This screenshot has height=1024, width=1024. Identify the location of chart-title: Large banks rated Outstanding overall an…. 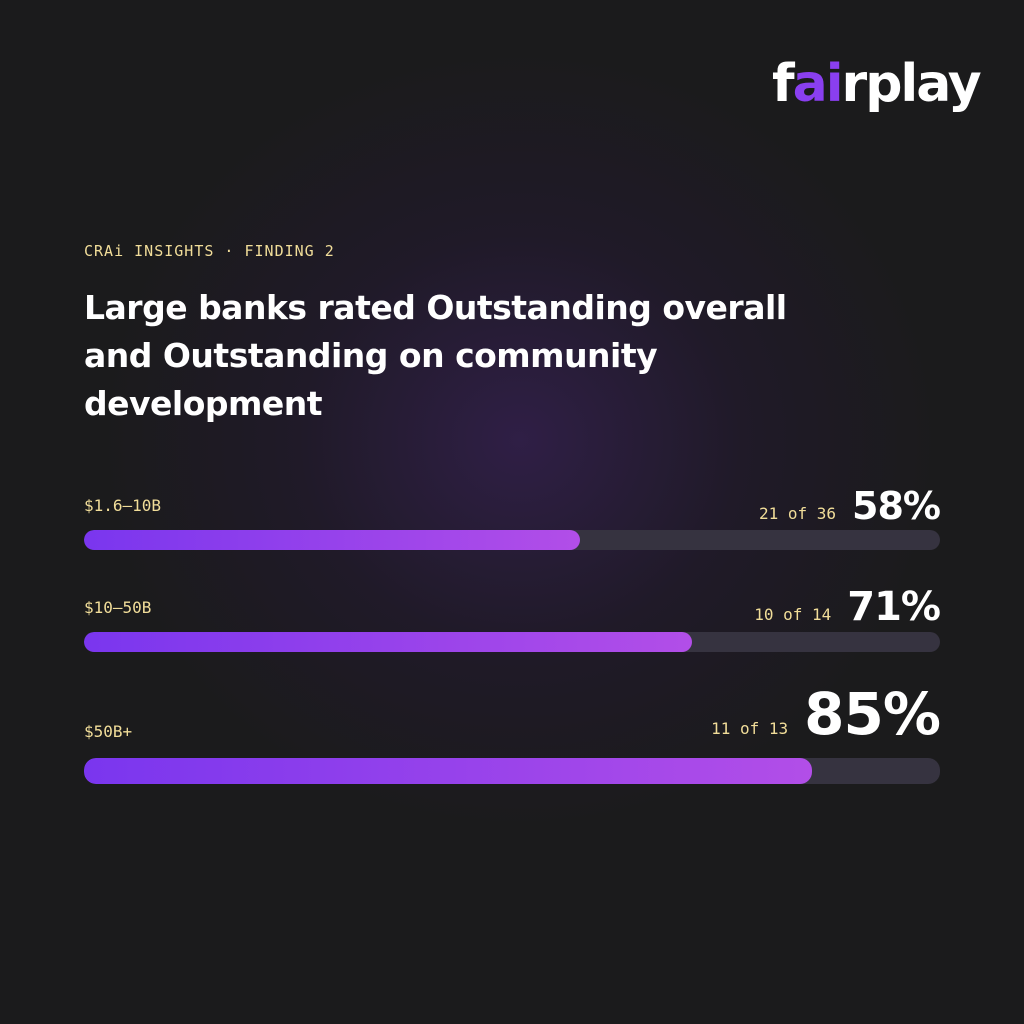
(435, 355).